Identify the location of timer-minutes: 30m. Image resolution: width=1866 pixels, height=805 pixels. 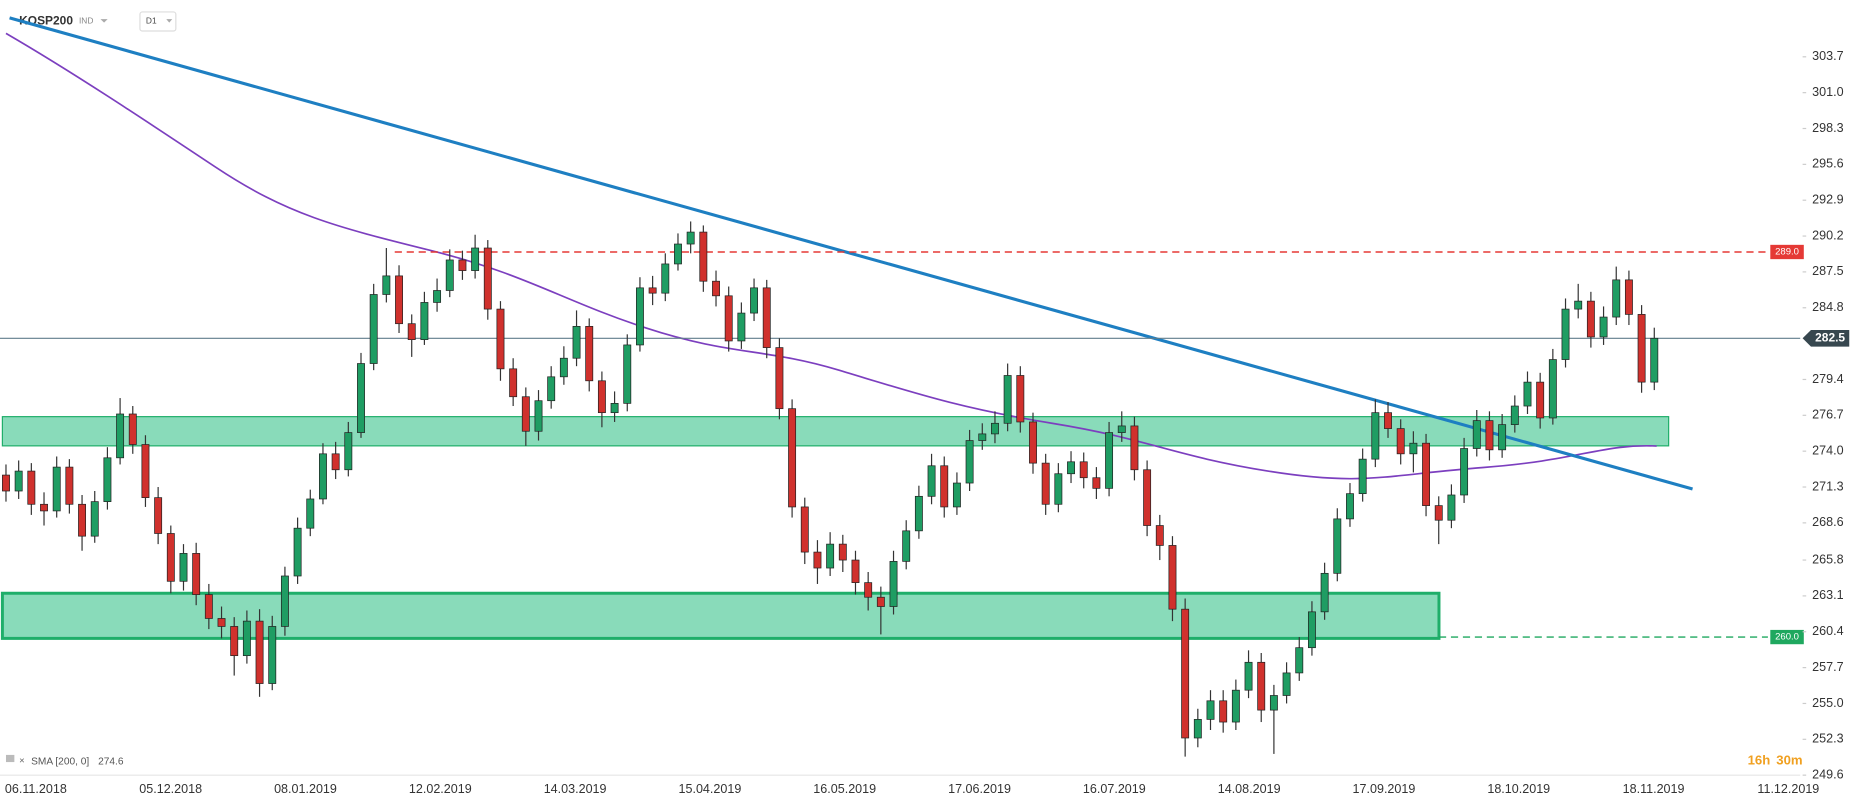
(1789, 759).